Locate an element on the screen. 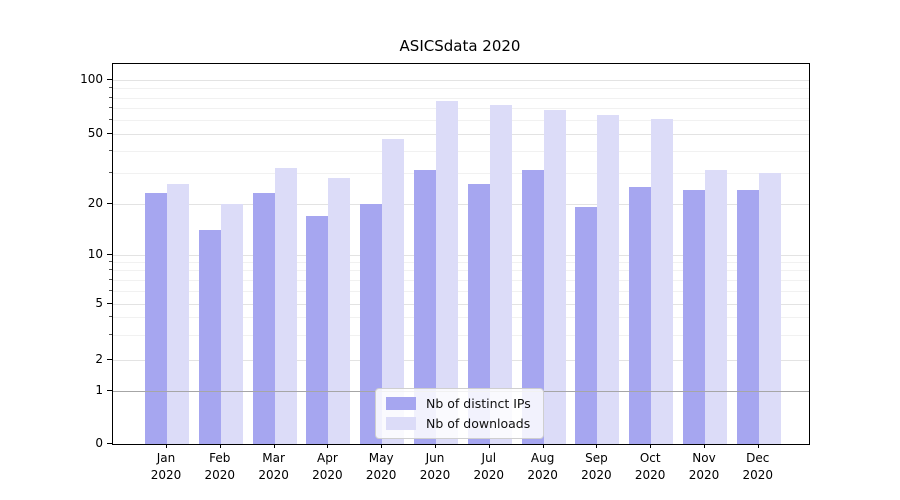  legend-item: Nb of downloads is located at coordinates (458, 423).